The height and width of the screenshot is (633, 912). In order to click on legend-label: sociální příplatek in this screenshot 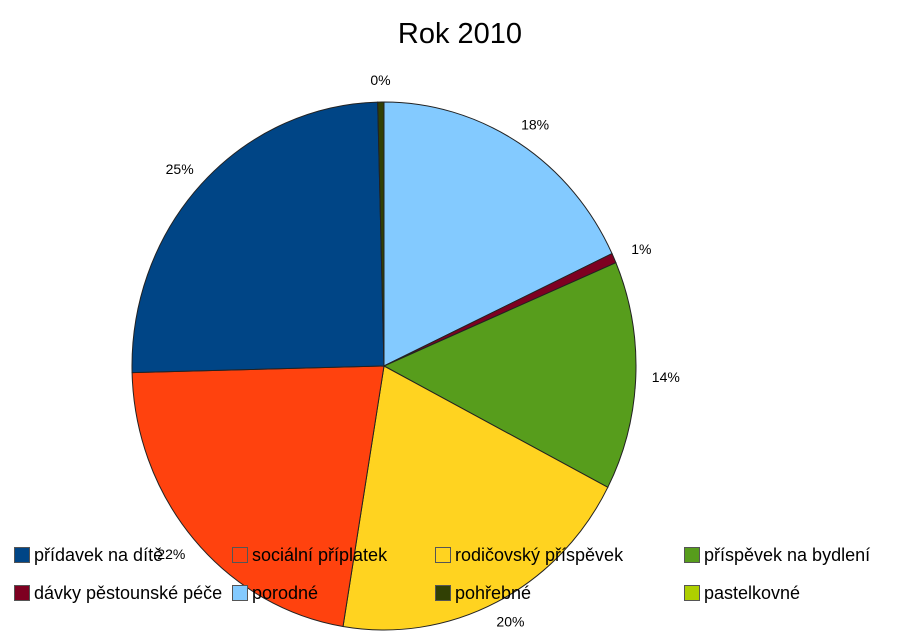, I will do `click(320, 555)`.